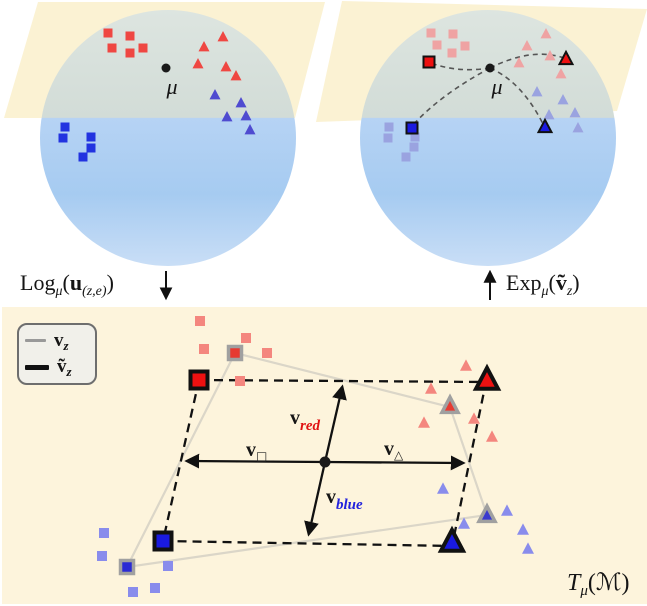 This screenshot has width=647, height=606. I want to click on legend-item-vz: vz, so click(57, 341).